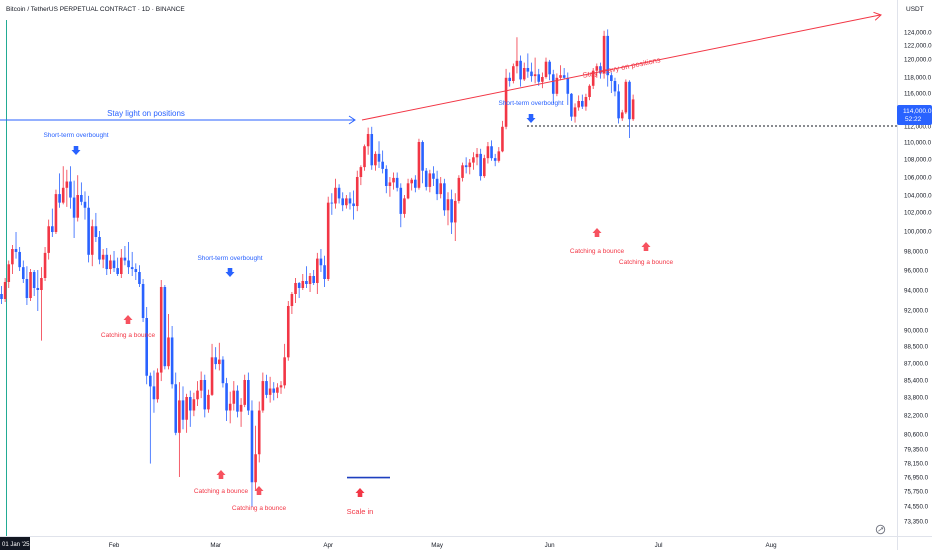 The height and width of the screenshot is (550, 932). Describe the element at coordinates (443, 545) in the screenshot. I see `time-axis: Feb Mar Apr May Jun Jul Aug` at that location.